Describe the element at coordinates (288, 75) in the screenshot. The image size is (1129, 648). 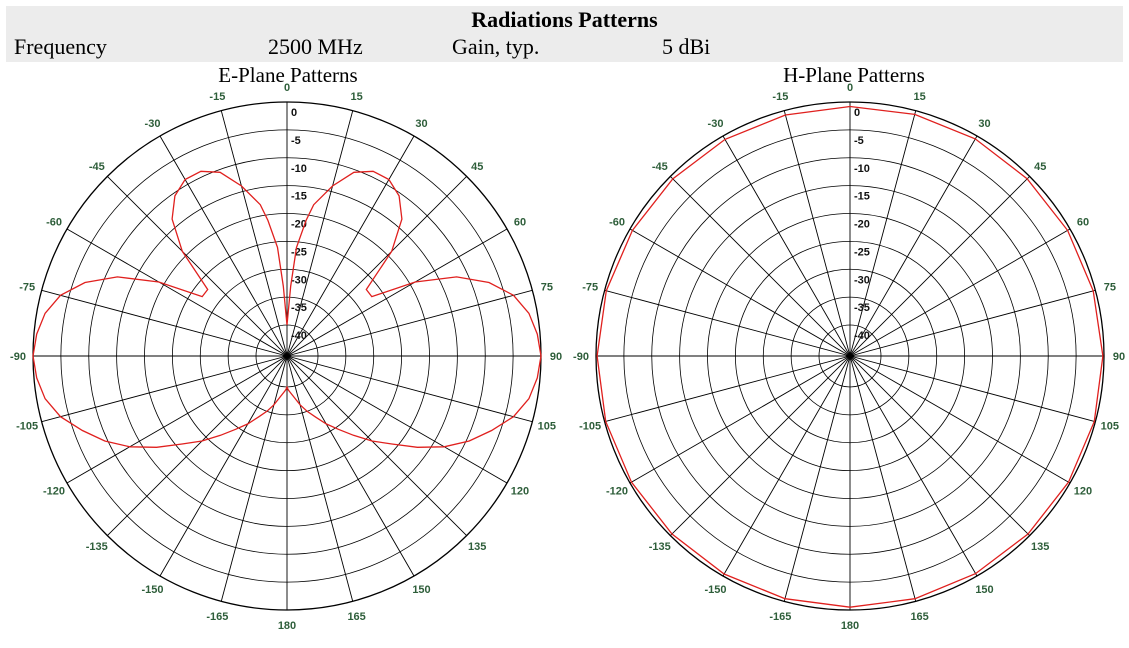
I see `e-plane-title: E-Plane Patterns` at that location.